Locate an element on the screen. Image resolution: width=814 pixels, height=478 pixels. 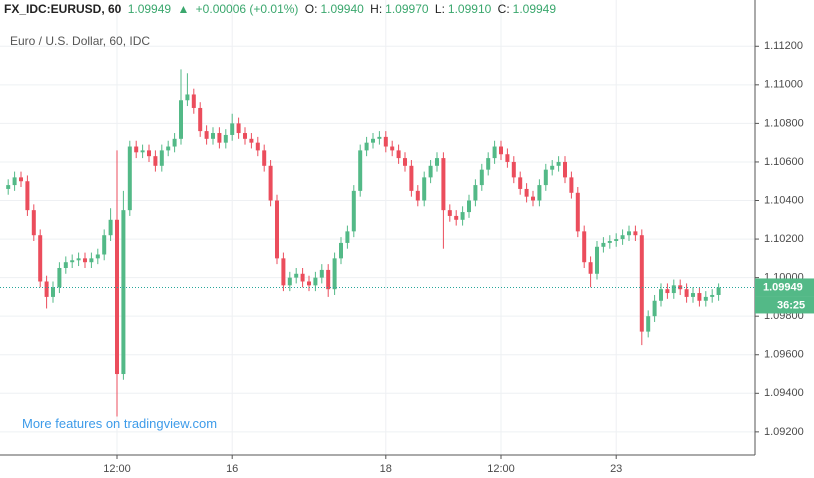
countdown-box is located at coordinates (784, 305).